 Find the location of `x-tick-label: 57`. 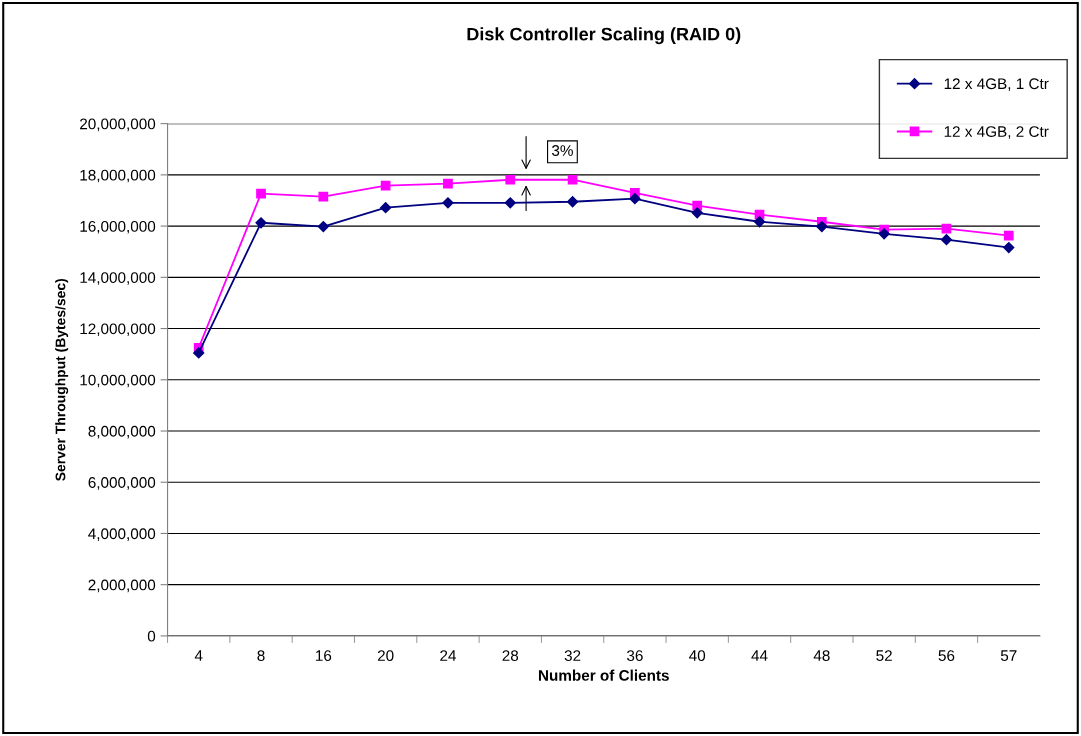

x-tick-label: 57 is located at coordinates (1008, 656).